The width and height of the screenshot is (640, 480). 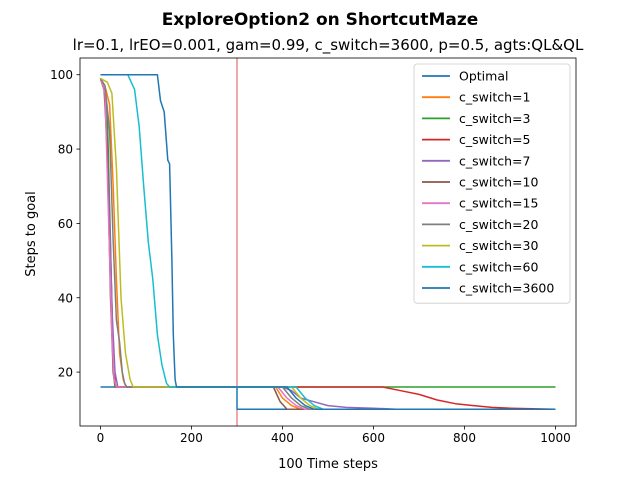 I want to click on legend-label-7: c_switch=20, so click(x=498, y=224).